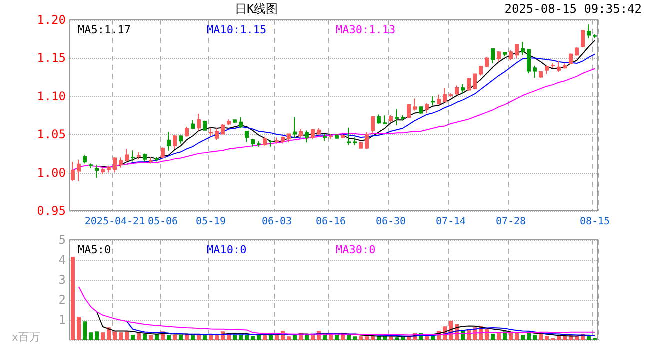 This screenshot has width=660, height=360. I want to click on x-tick-label: 05-06, so click(163, 222).